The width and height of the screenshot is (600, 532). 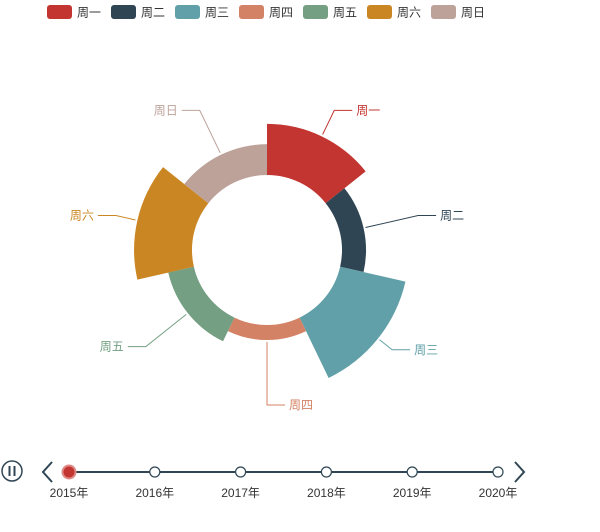 I want to click on legend-label: 周六, so click(x=409, y=13).